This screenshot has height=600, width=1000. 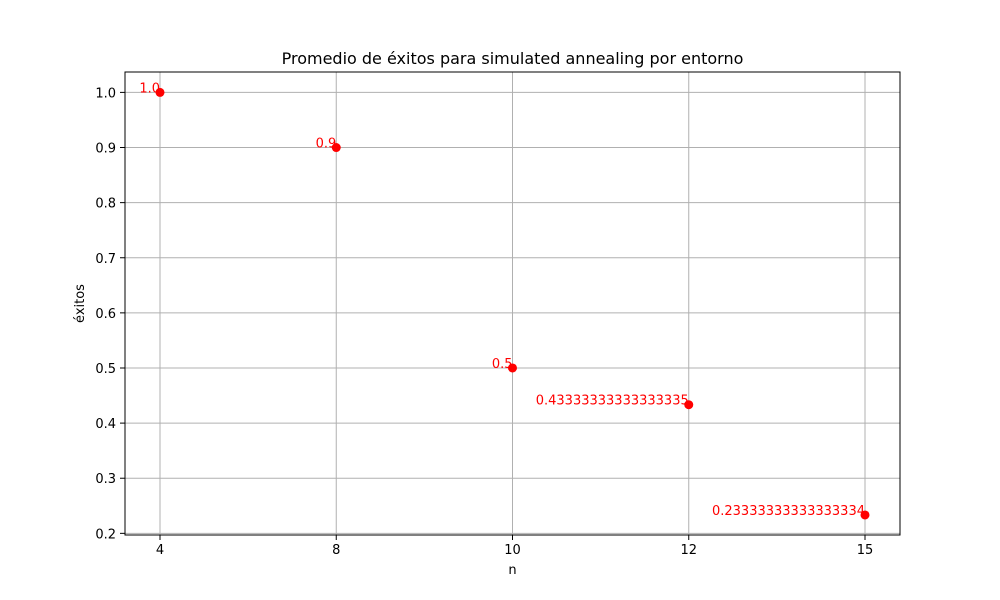 What do you see at coordinates (105, 149) in the screenshot?
I see `y-tick-label: 0.9` at bounding box center [105, 149].